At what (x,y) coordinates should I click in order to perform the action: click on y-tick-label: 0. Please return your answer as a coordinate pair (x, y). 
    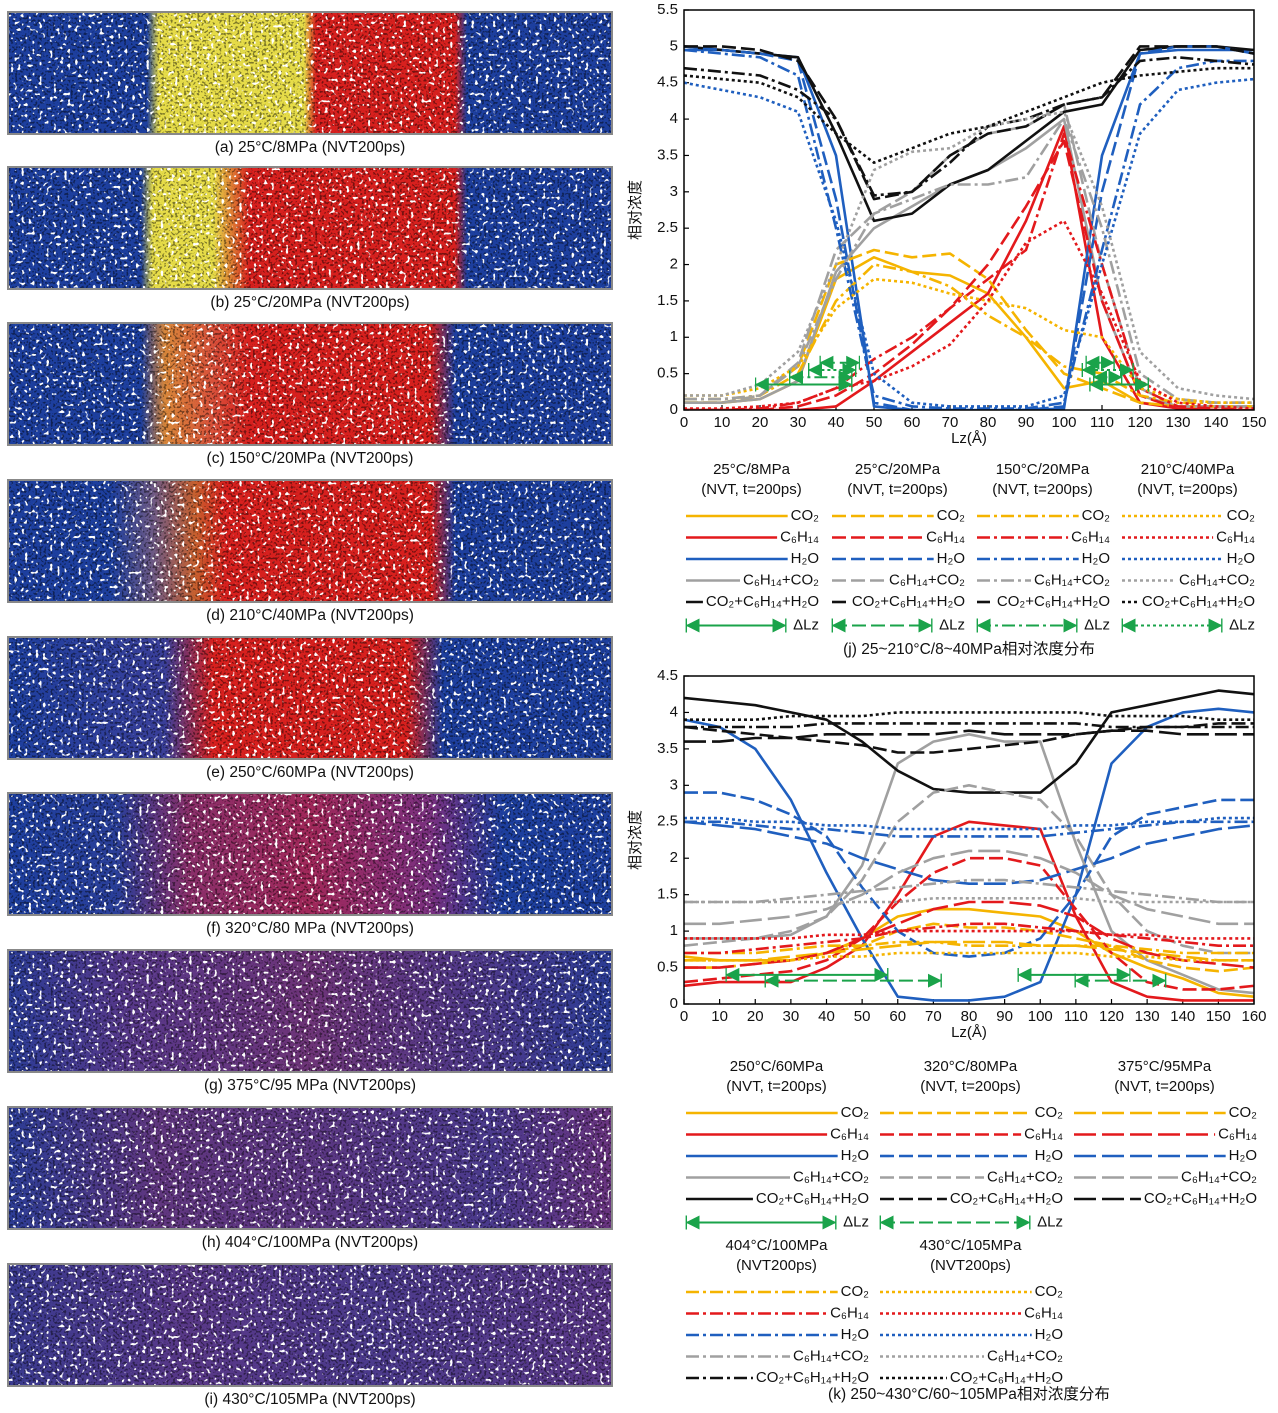
    Looking at the image, I should click on (674, 409).